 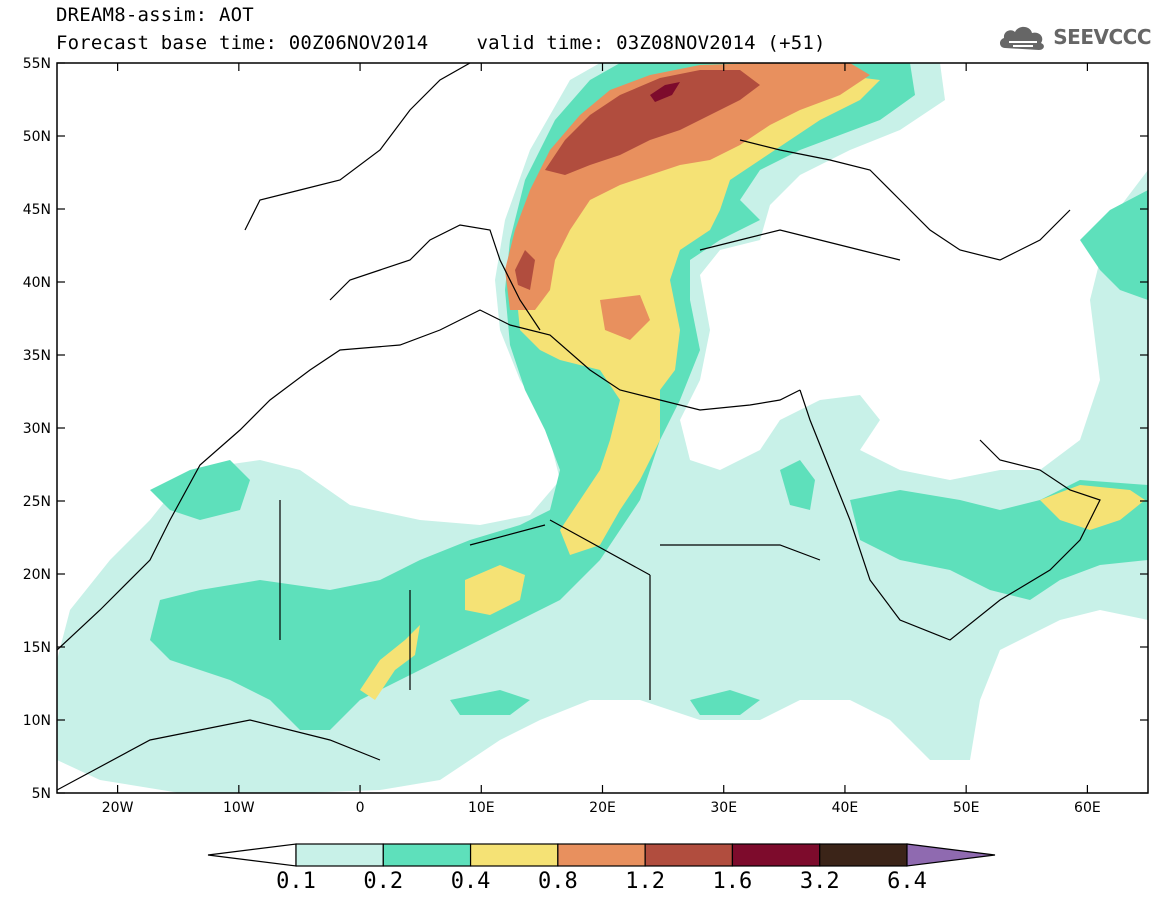 What do you see at coordinates (966, 808) in the screenshot?
I see `lon-tick-label: 50E` at bounding box center [966, 808].